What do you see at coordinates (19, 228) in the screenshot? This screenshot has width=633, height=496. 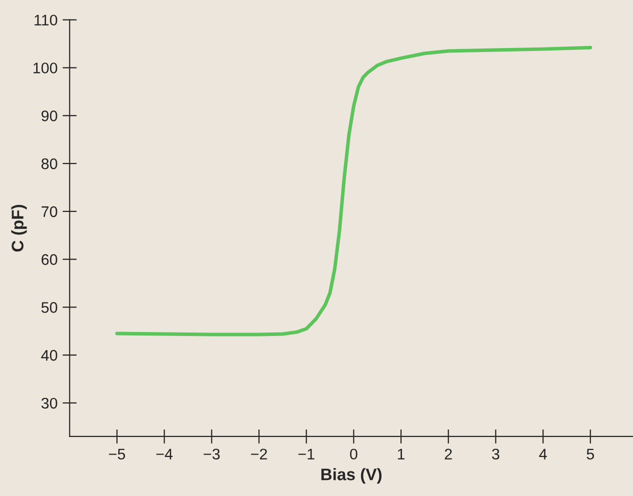 I see `y-axis-title: C (pF)` at bounding box center [19, 228].